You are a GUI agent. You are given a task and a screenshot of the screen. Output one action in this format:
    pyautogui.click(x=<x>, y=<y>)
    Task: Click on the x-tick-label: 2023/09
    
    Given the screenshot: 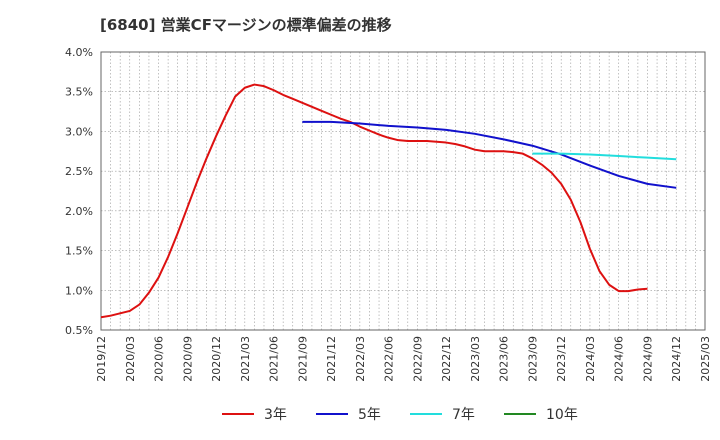 What is the action you would take?
    pyautogui.click(x=532, y=359)
    